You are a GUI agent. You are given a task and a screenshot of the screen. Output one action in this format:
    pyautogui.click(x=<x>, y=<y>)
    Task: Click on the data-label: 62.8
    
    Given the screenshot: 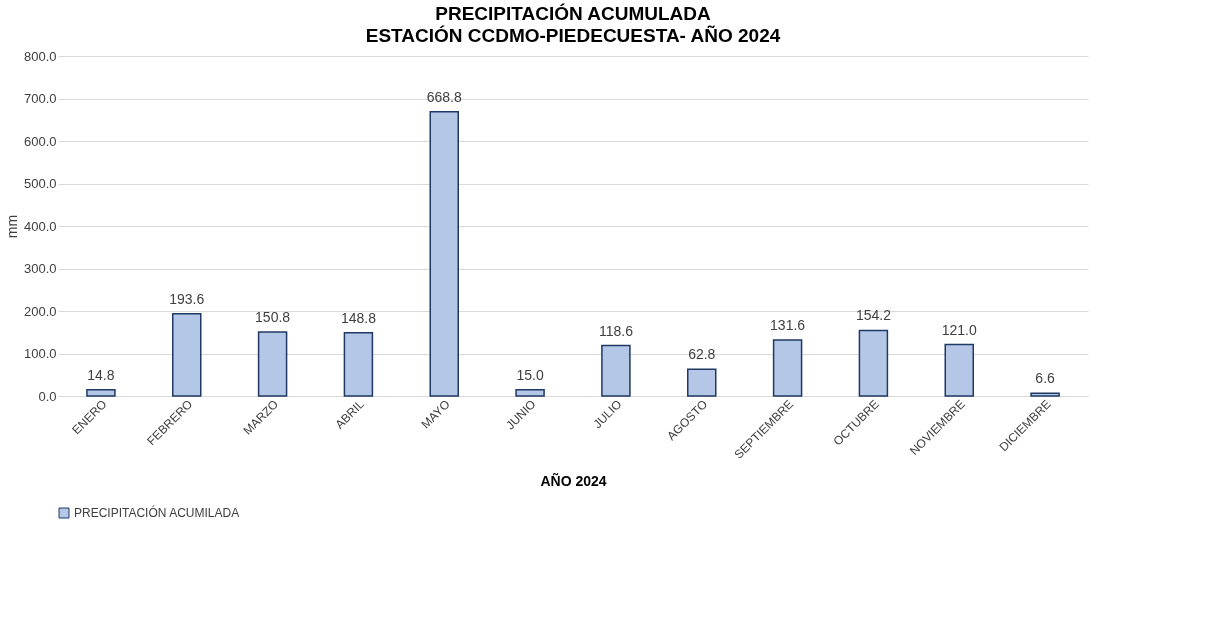 What is the action you would take?
    pyautogui.click(x=702, y=354)
    